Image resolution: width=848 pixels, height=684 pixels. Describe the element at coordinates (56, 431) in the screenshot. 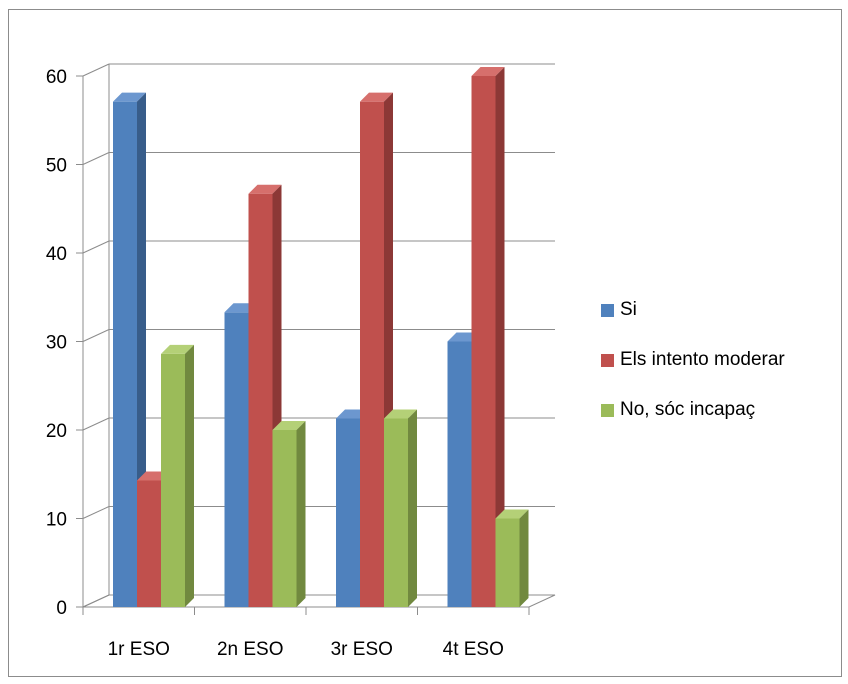

I see `y-tick-label-20: 20` at that location.